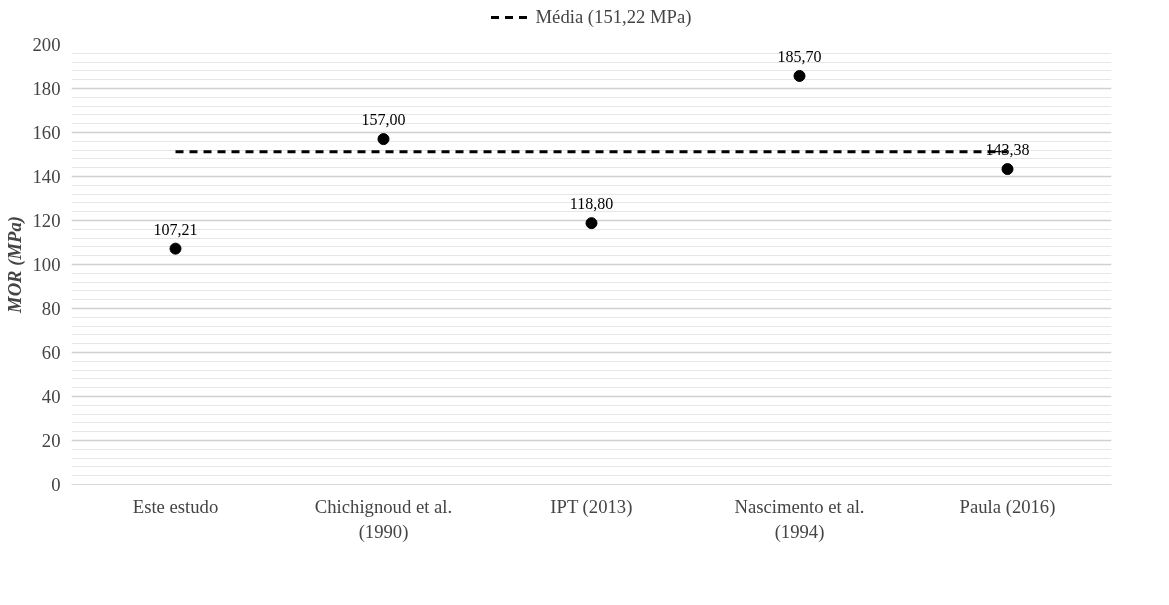  Describe the element at coordinates (175, 229) in the screenshot. I see `data-label: 107,21` at that location.